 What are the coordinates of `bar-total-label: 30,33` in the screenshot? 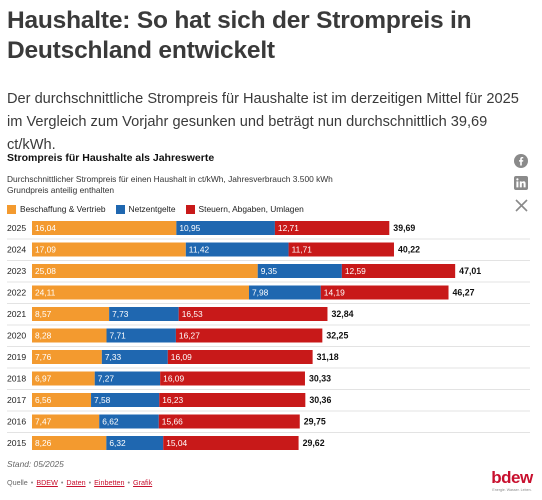 It's located at (320, 379).